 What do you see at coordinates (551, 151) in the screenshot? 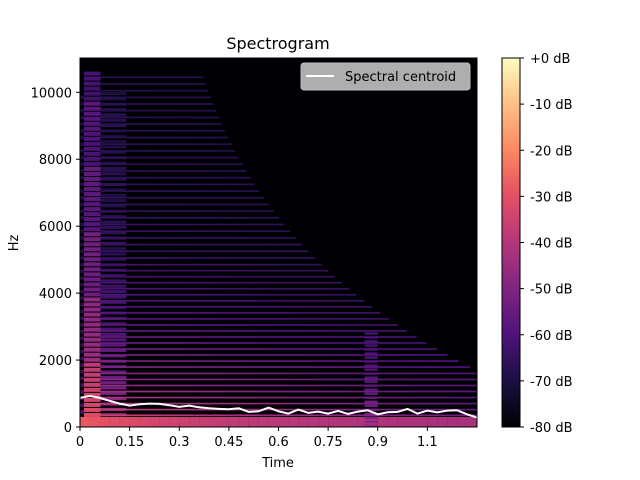
I see `colorbar-tick-label: -20 dB` at bounding box center [551, 151].